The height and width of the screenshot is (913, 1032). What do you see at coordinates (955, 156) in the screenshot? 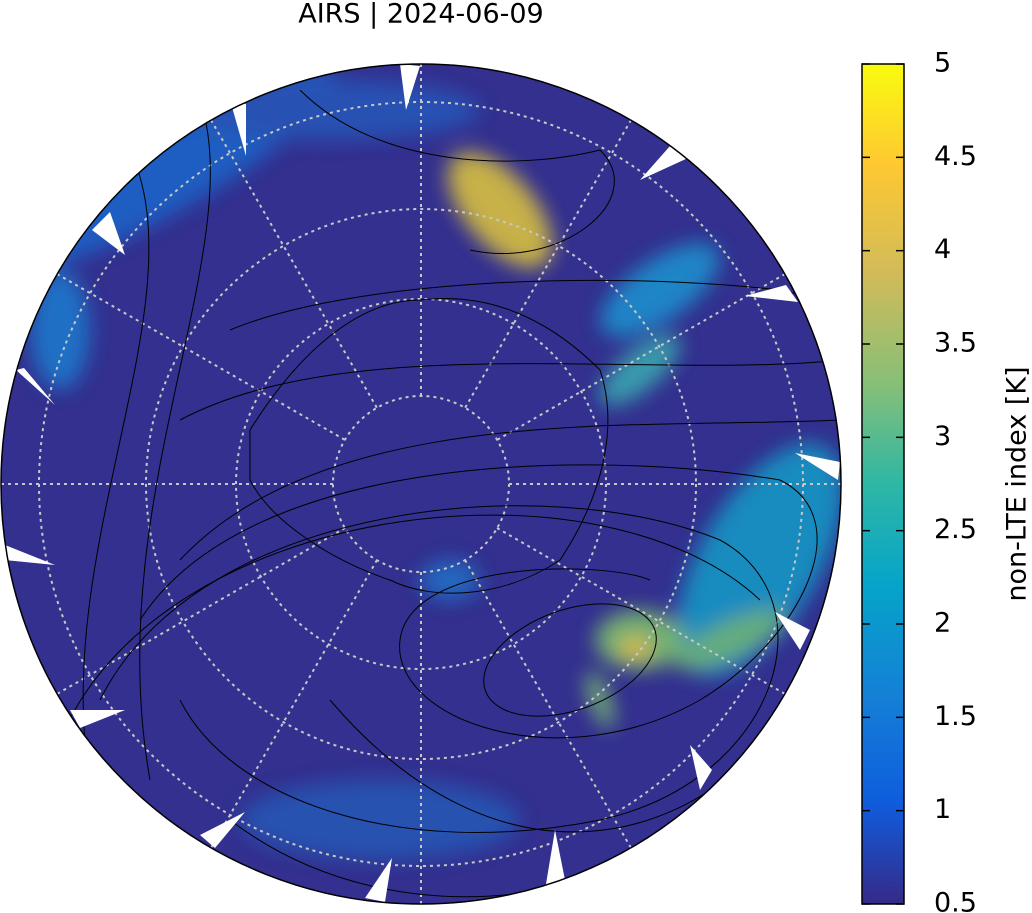
I see `colorbar-tick-label: 4.5` at bounding box center [955, 156].